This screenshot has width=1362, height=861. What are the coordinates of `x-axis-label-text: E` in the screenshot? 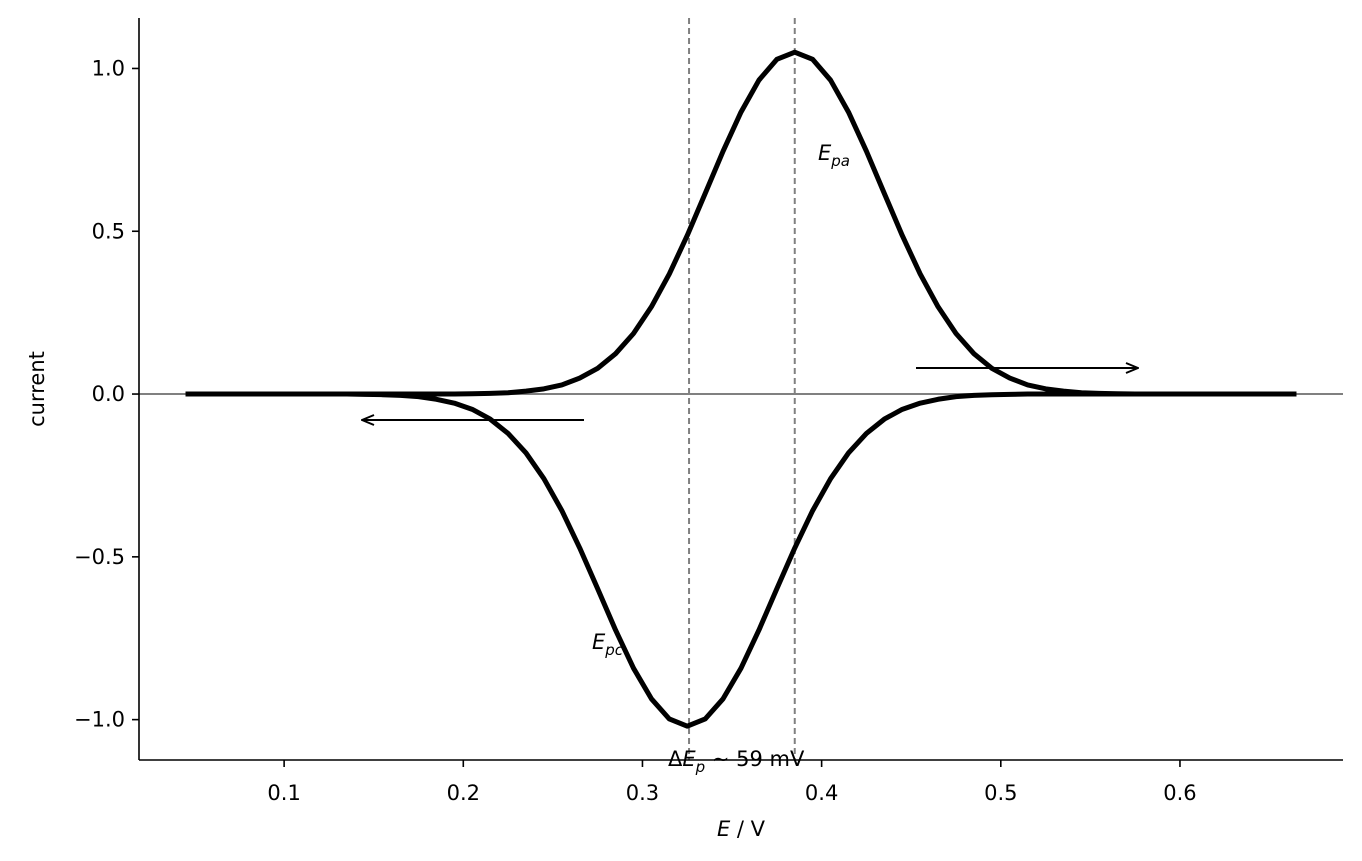 It's located at (724, 829).